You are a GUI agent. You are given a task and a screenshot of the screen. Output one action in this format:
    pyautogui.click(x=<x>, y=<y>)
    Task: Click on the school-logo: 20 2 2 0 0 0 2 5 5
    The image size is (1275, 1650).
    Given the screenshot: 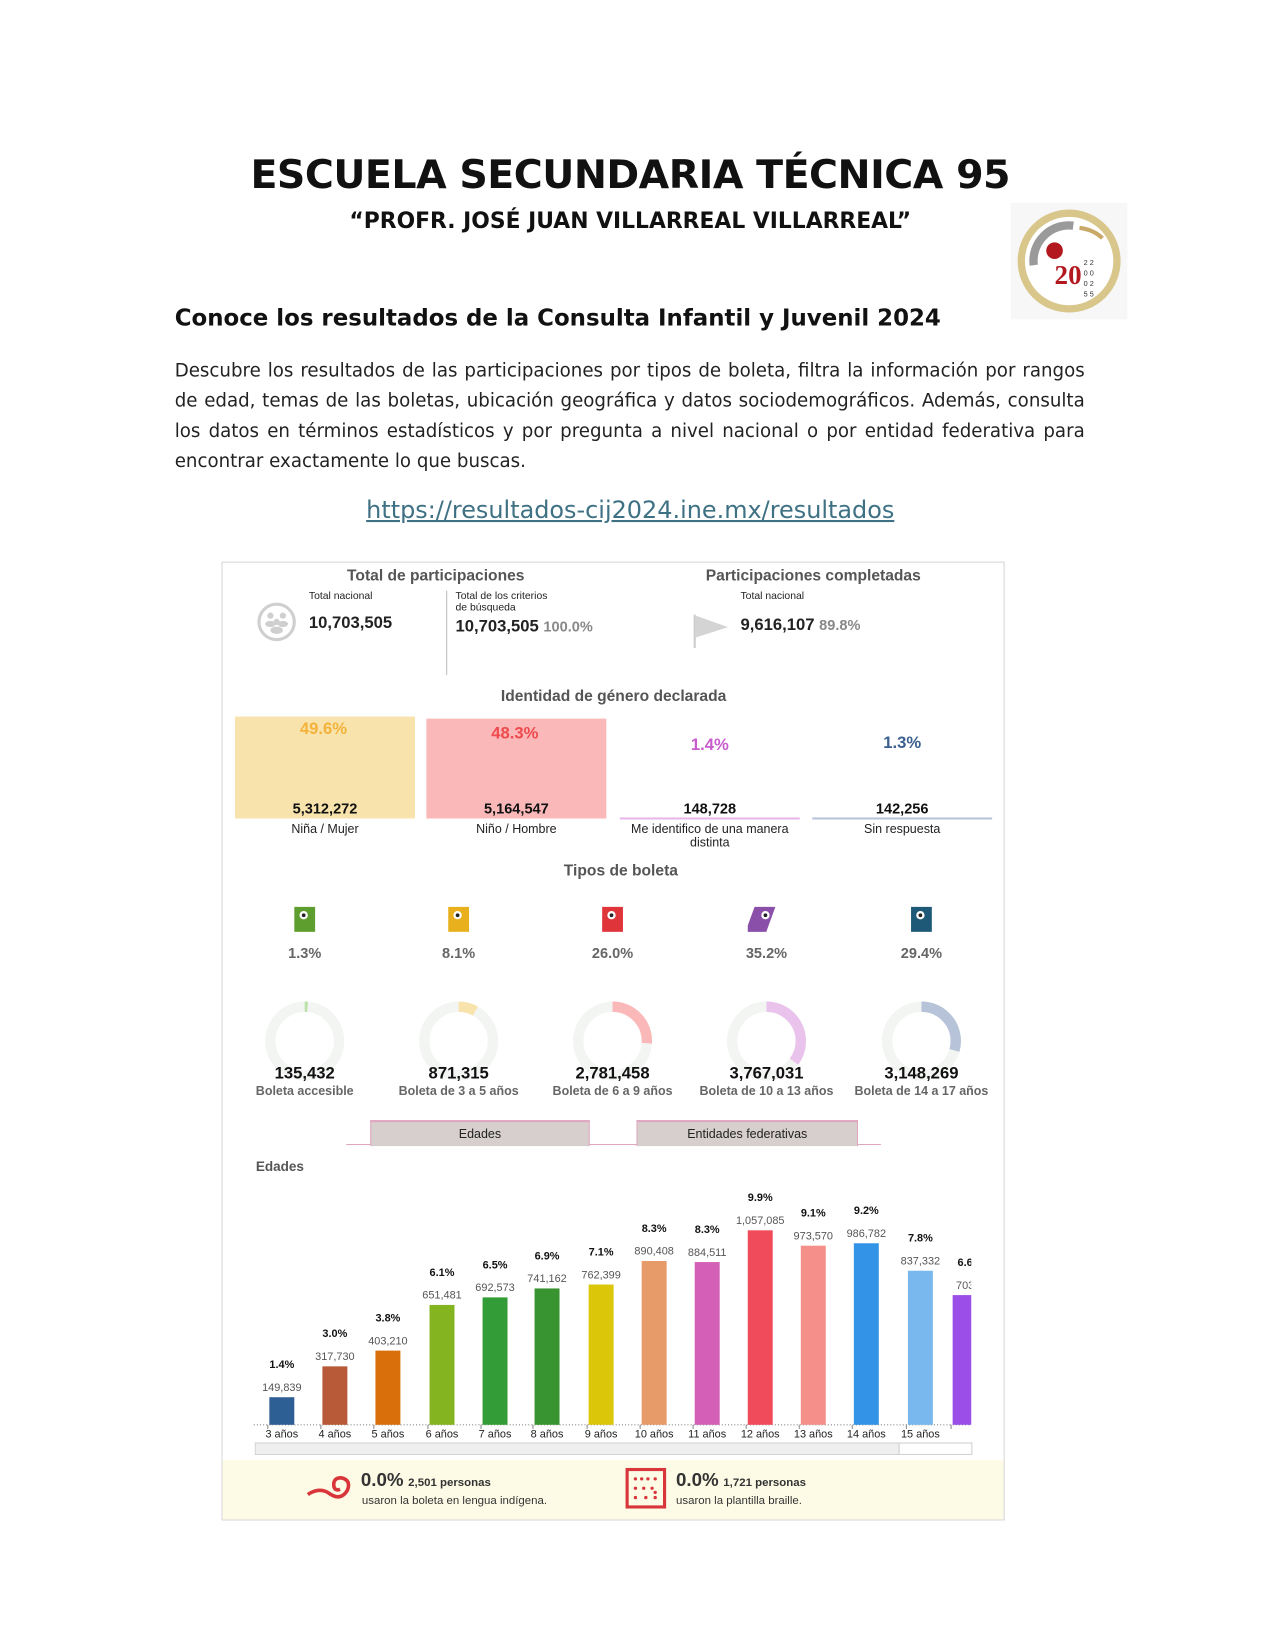 What is the action you would take?
    pyautogui.click(x=1069, y=261)
    